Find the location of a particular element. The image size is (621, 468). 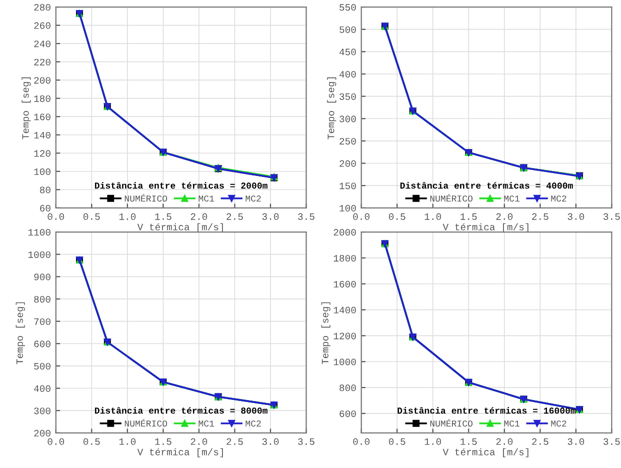

y-tick-label: 250 is located at coordinates (348, 141).